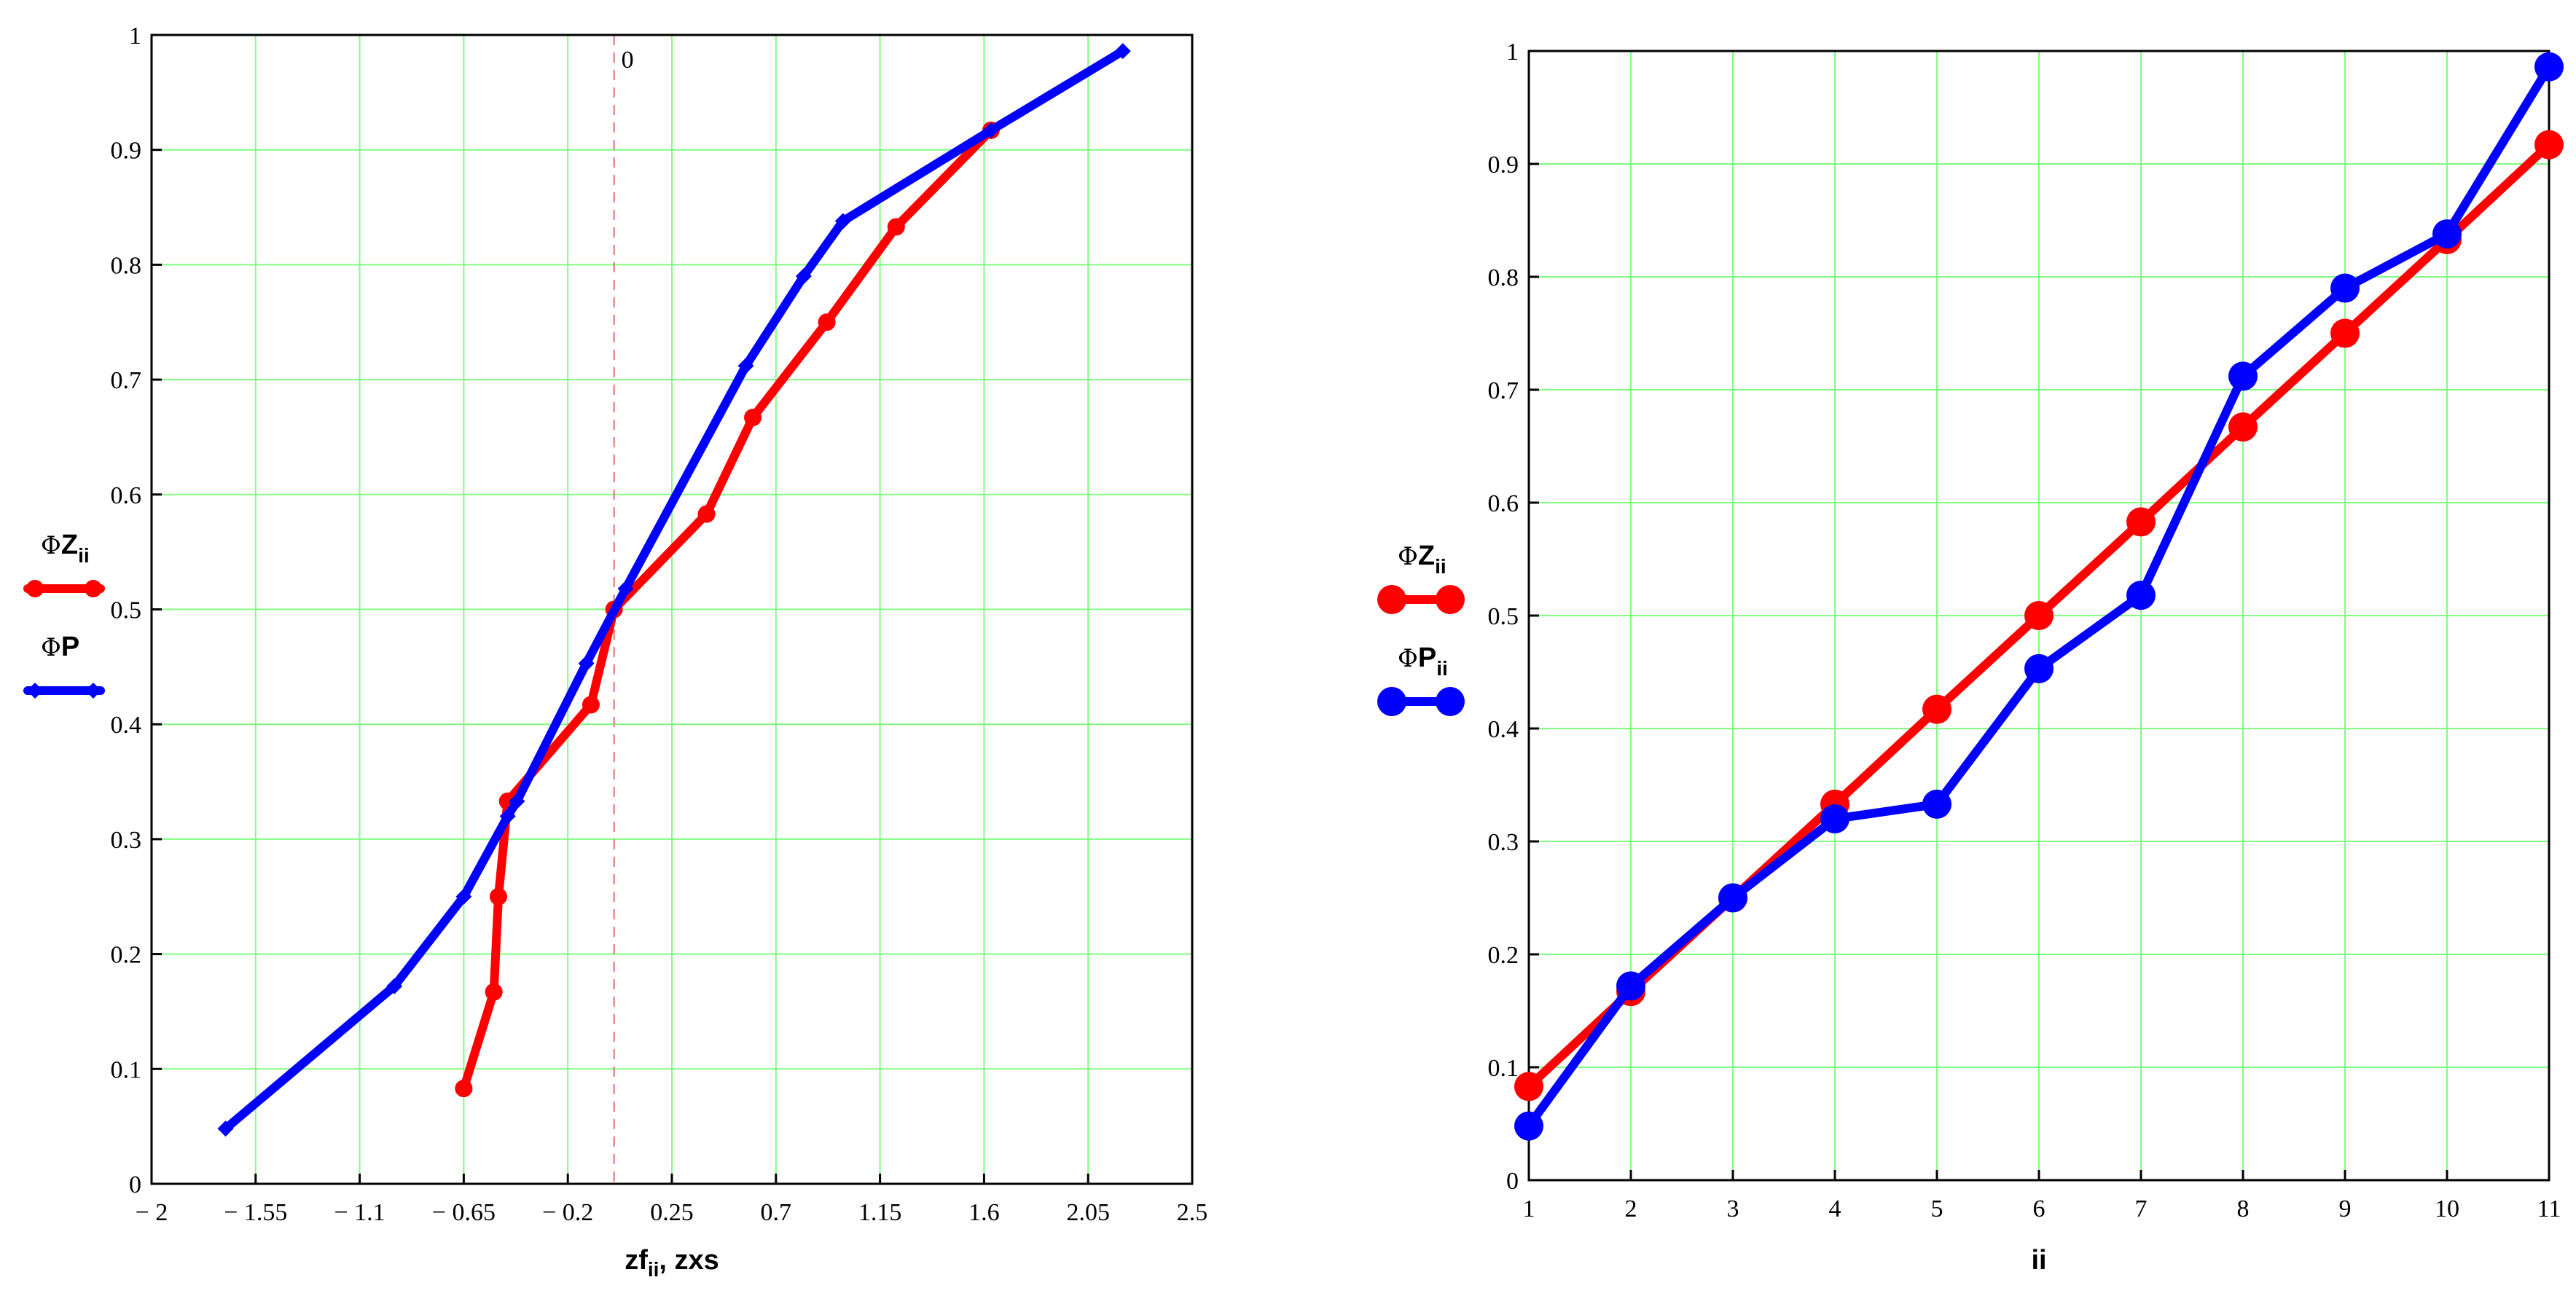  What do you see at coordinates (672, 1263) in the screenshot?
I see `x-axis-label: zfii, zxs` at bounding box center [672, 1263].